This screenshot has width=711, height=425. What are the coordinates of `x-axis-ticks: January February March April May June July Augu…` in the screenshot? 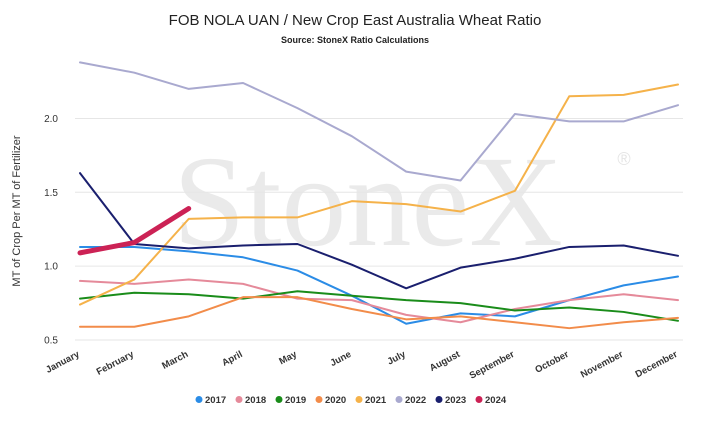 It's located at (362, 365).